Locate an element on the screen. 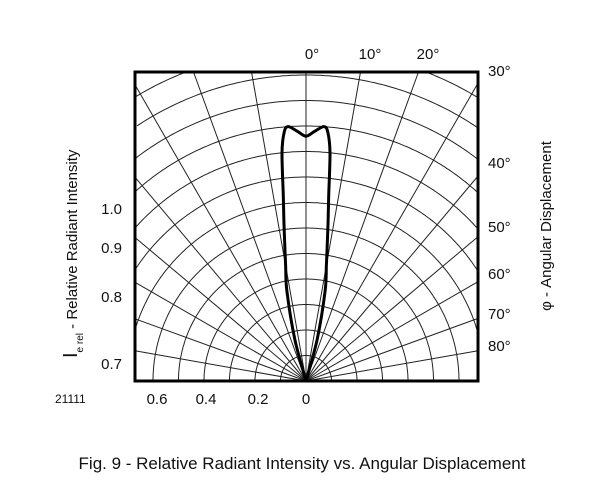 This screenshot has width=604, height=495. angle-tick-70: 70° is located at coordinates (499, 314).